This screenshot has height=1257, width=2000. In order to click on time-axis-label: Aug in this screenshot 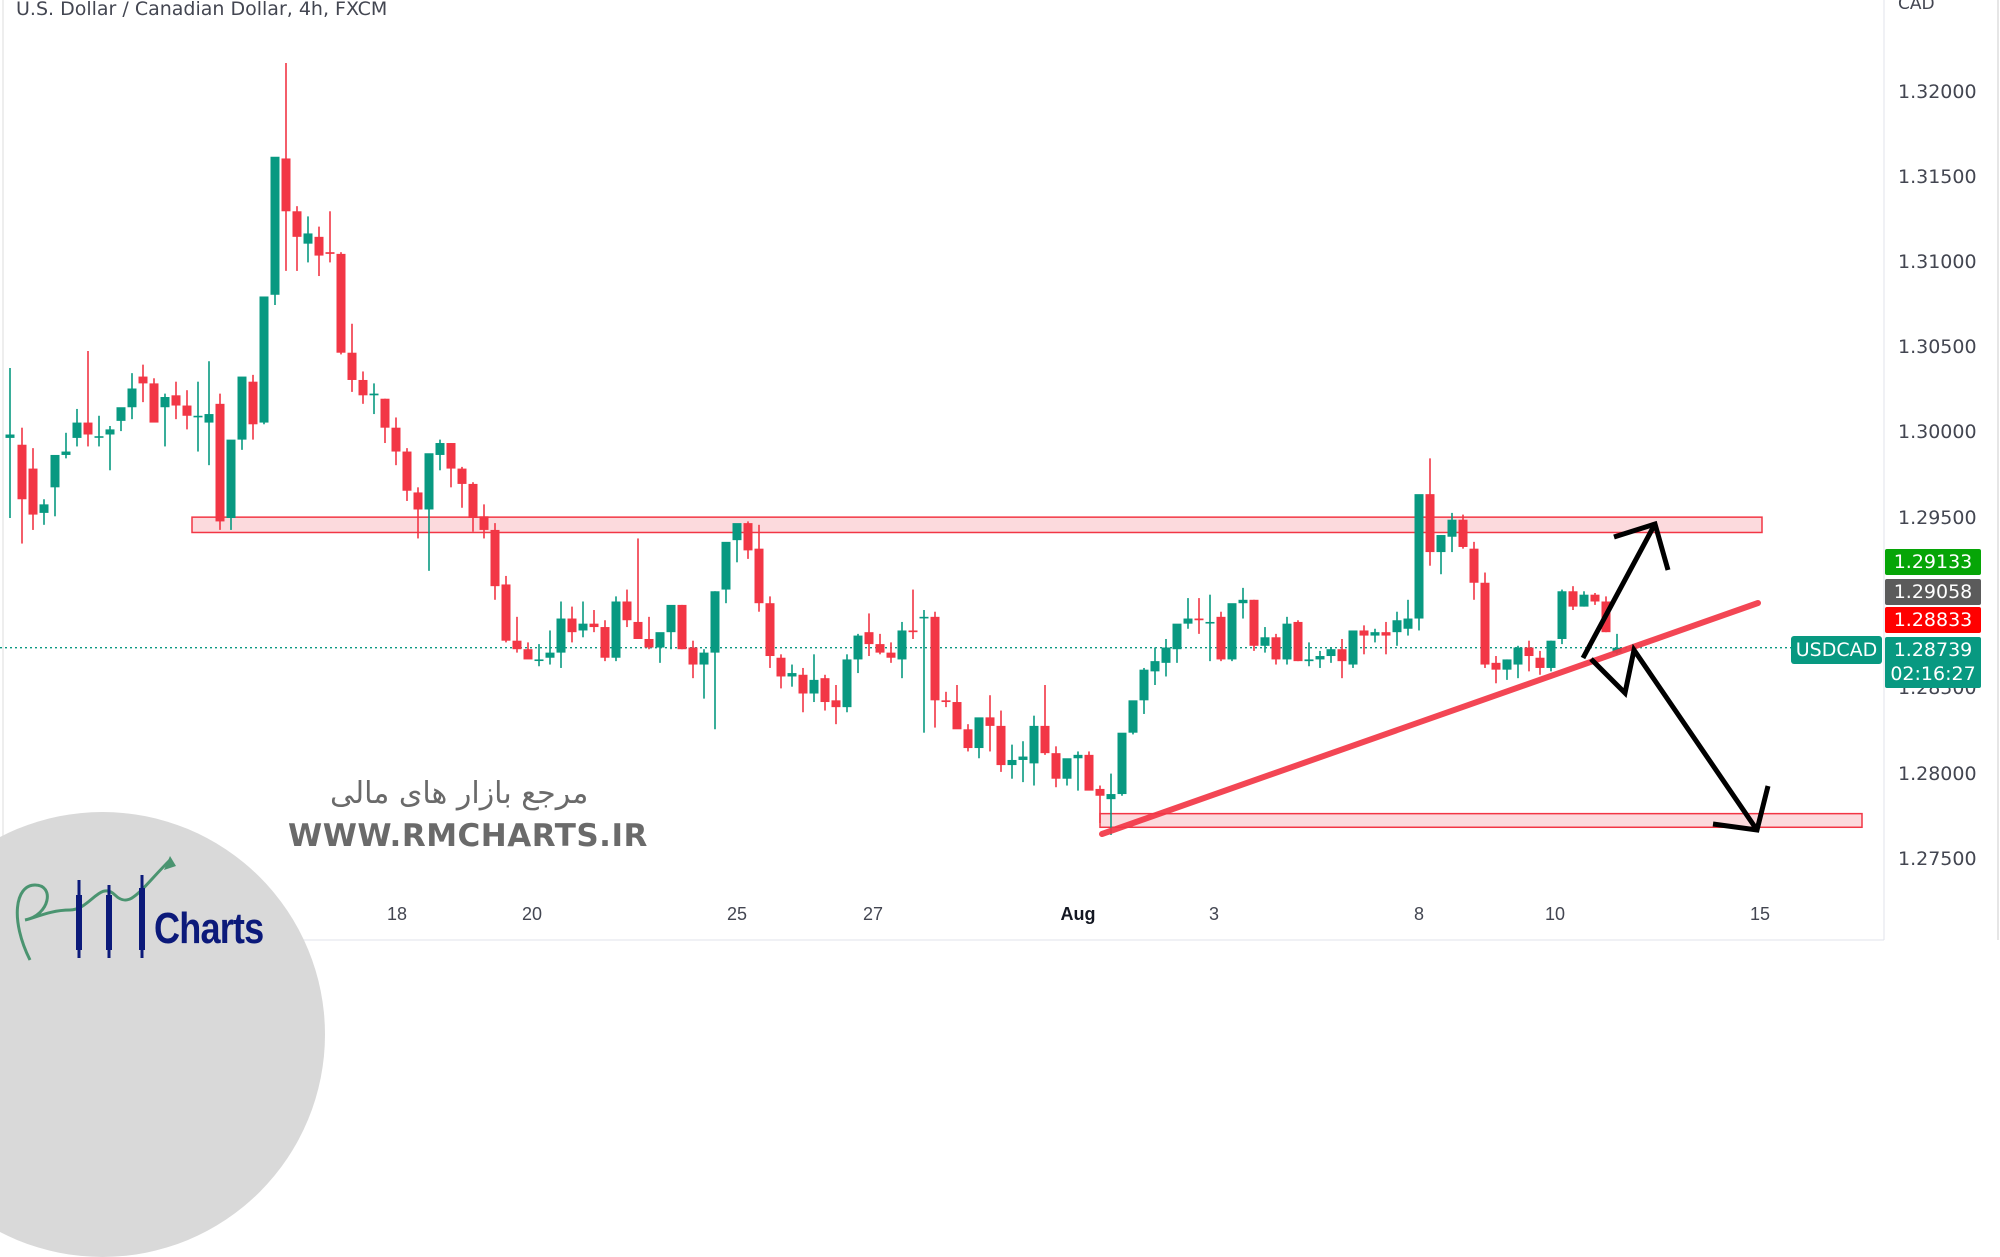, I will do `click(1078, 914)`.